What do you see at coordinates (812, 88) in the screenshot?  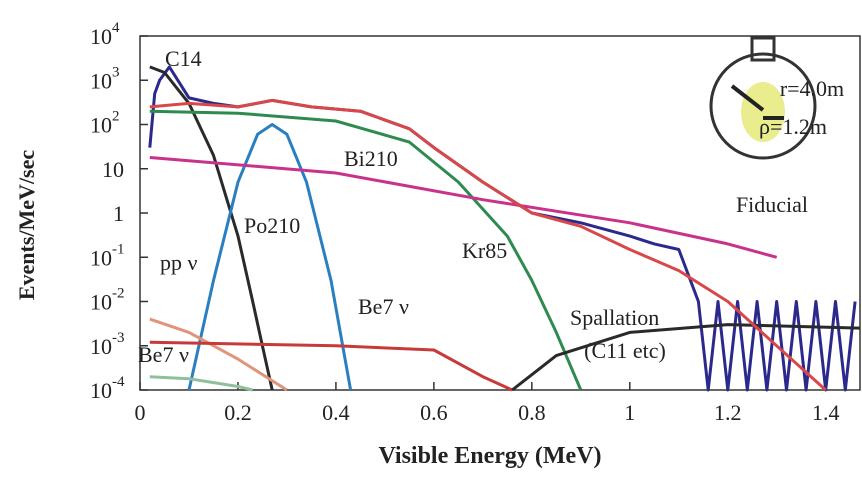 I see `annotation: r=4.0m` at bounding box center [812, 88].